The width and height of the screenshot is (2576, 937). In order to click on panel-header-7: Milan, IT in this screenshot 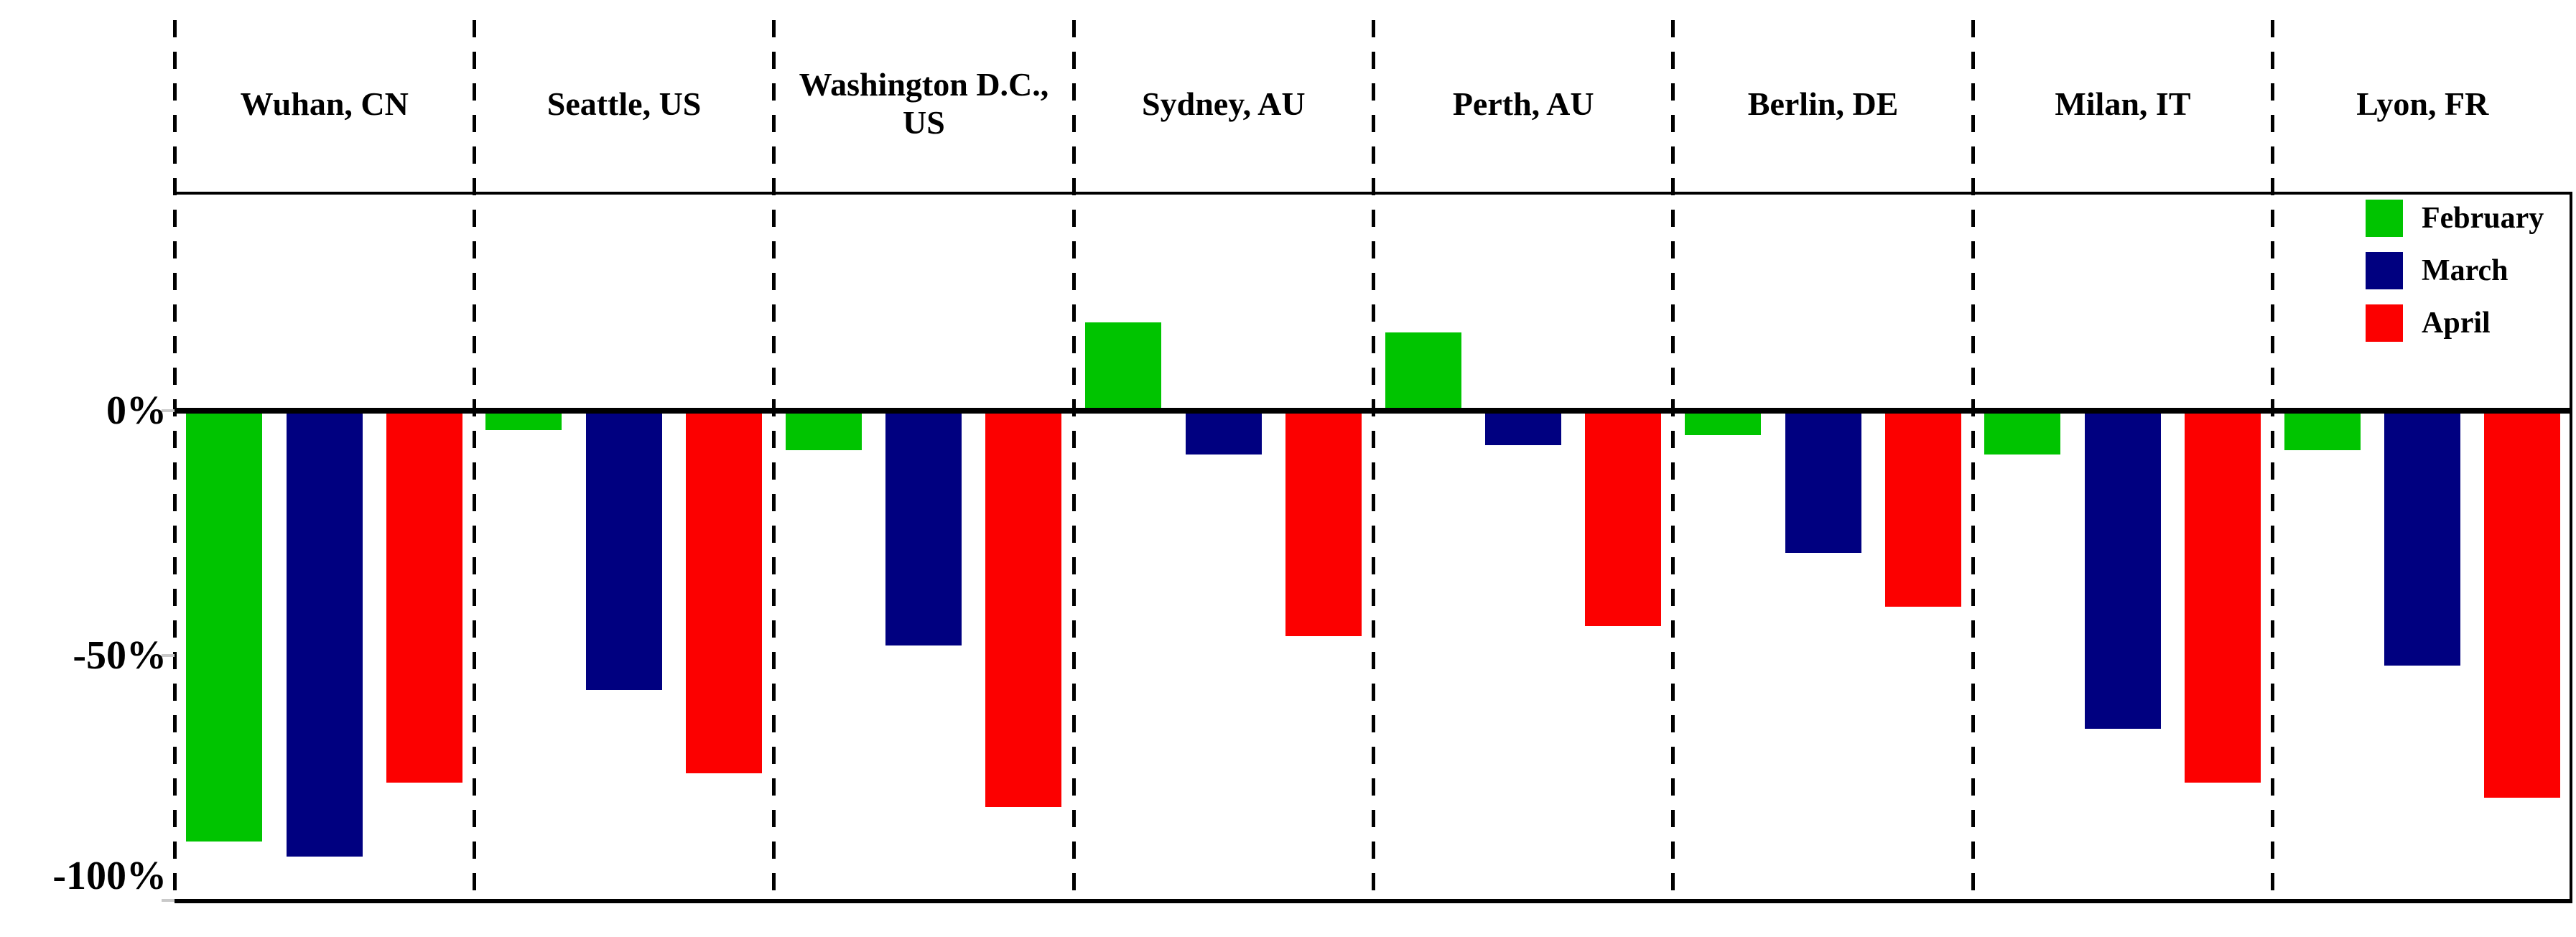, I will do `click(2122, 104)`.